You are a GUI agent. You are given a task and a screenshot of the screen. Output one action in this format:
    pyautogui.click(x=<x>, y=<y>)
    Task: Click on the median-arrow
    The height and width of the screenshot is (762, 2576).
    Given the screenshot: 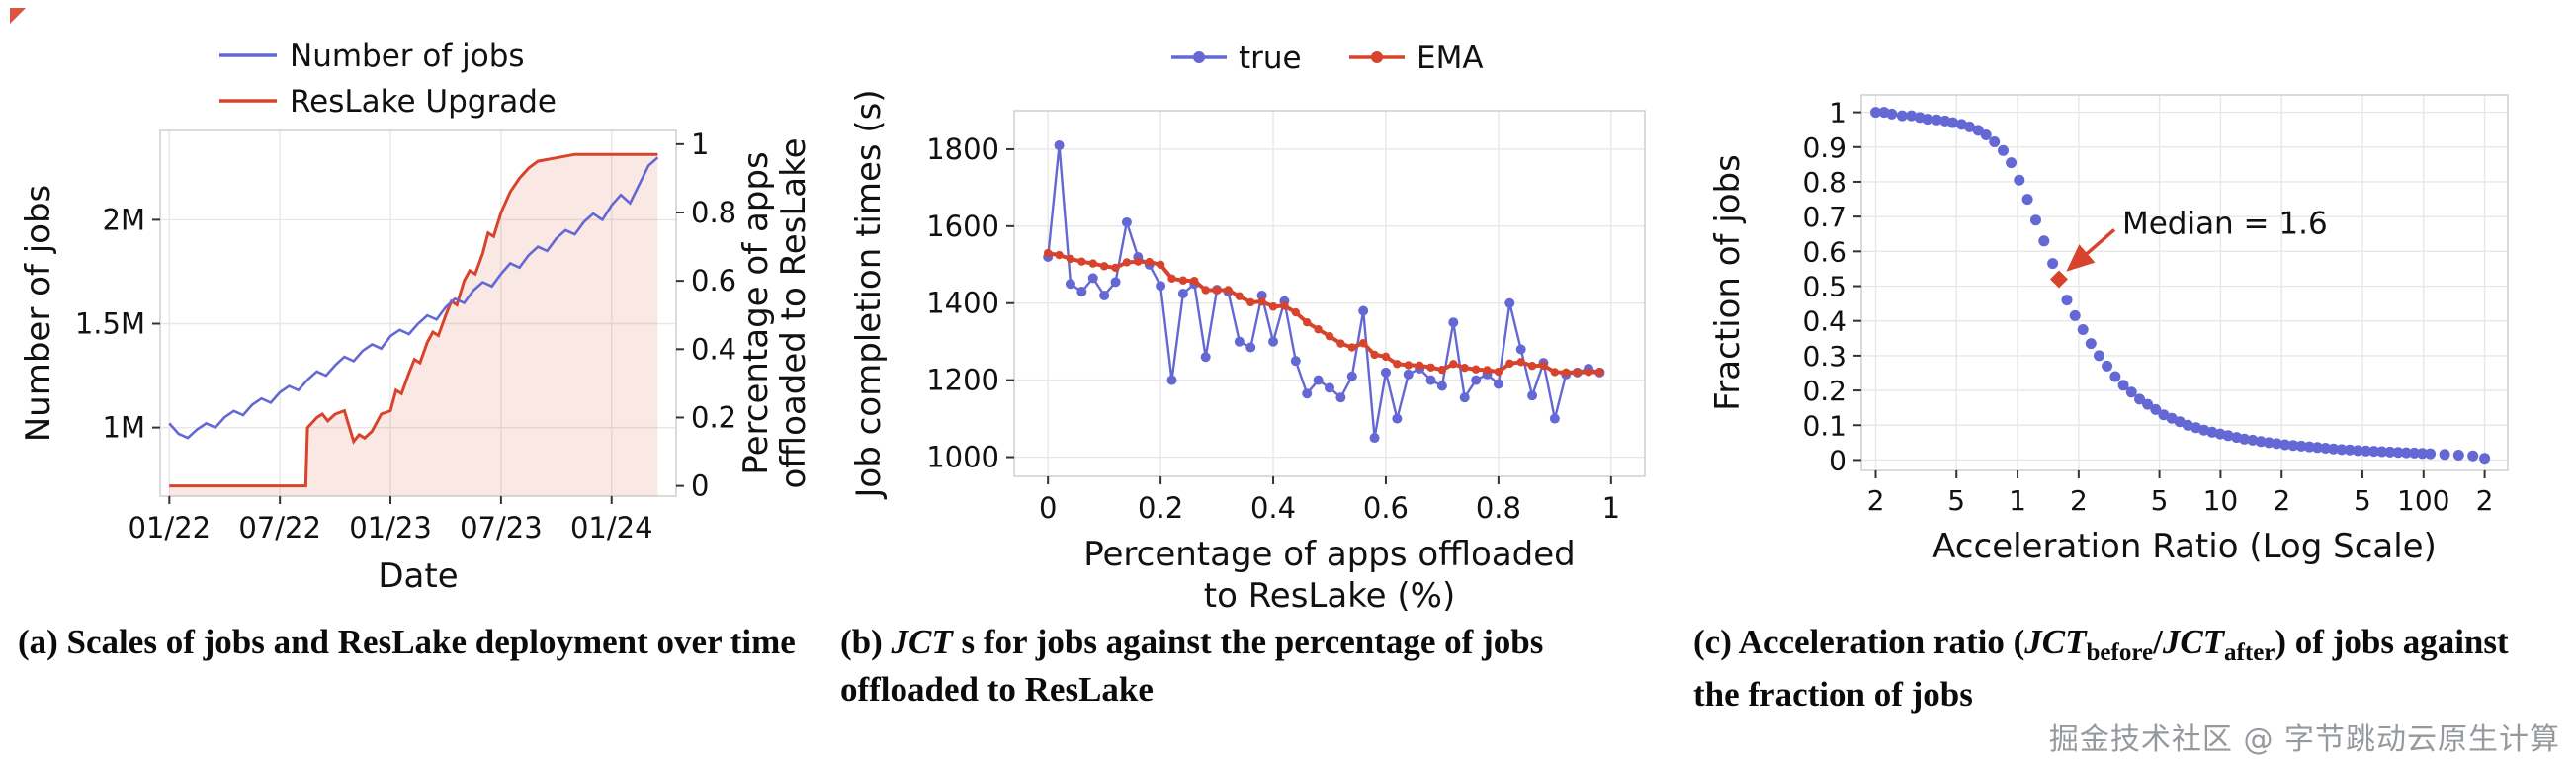 What is the action you would take?
    pyautogui.click(x=2091, y=250)
    